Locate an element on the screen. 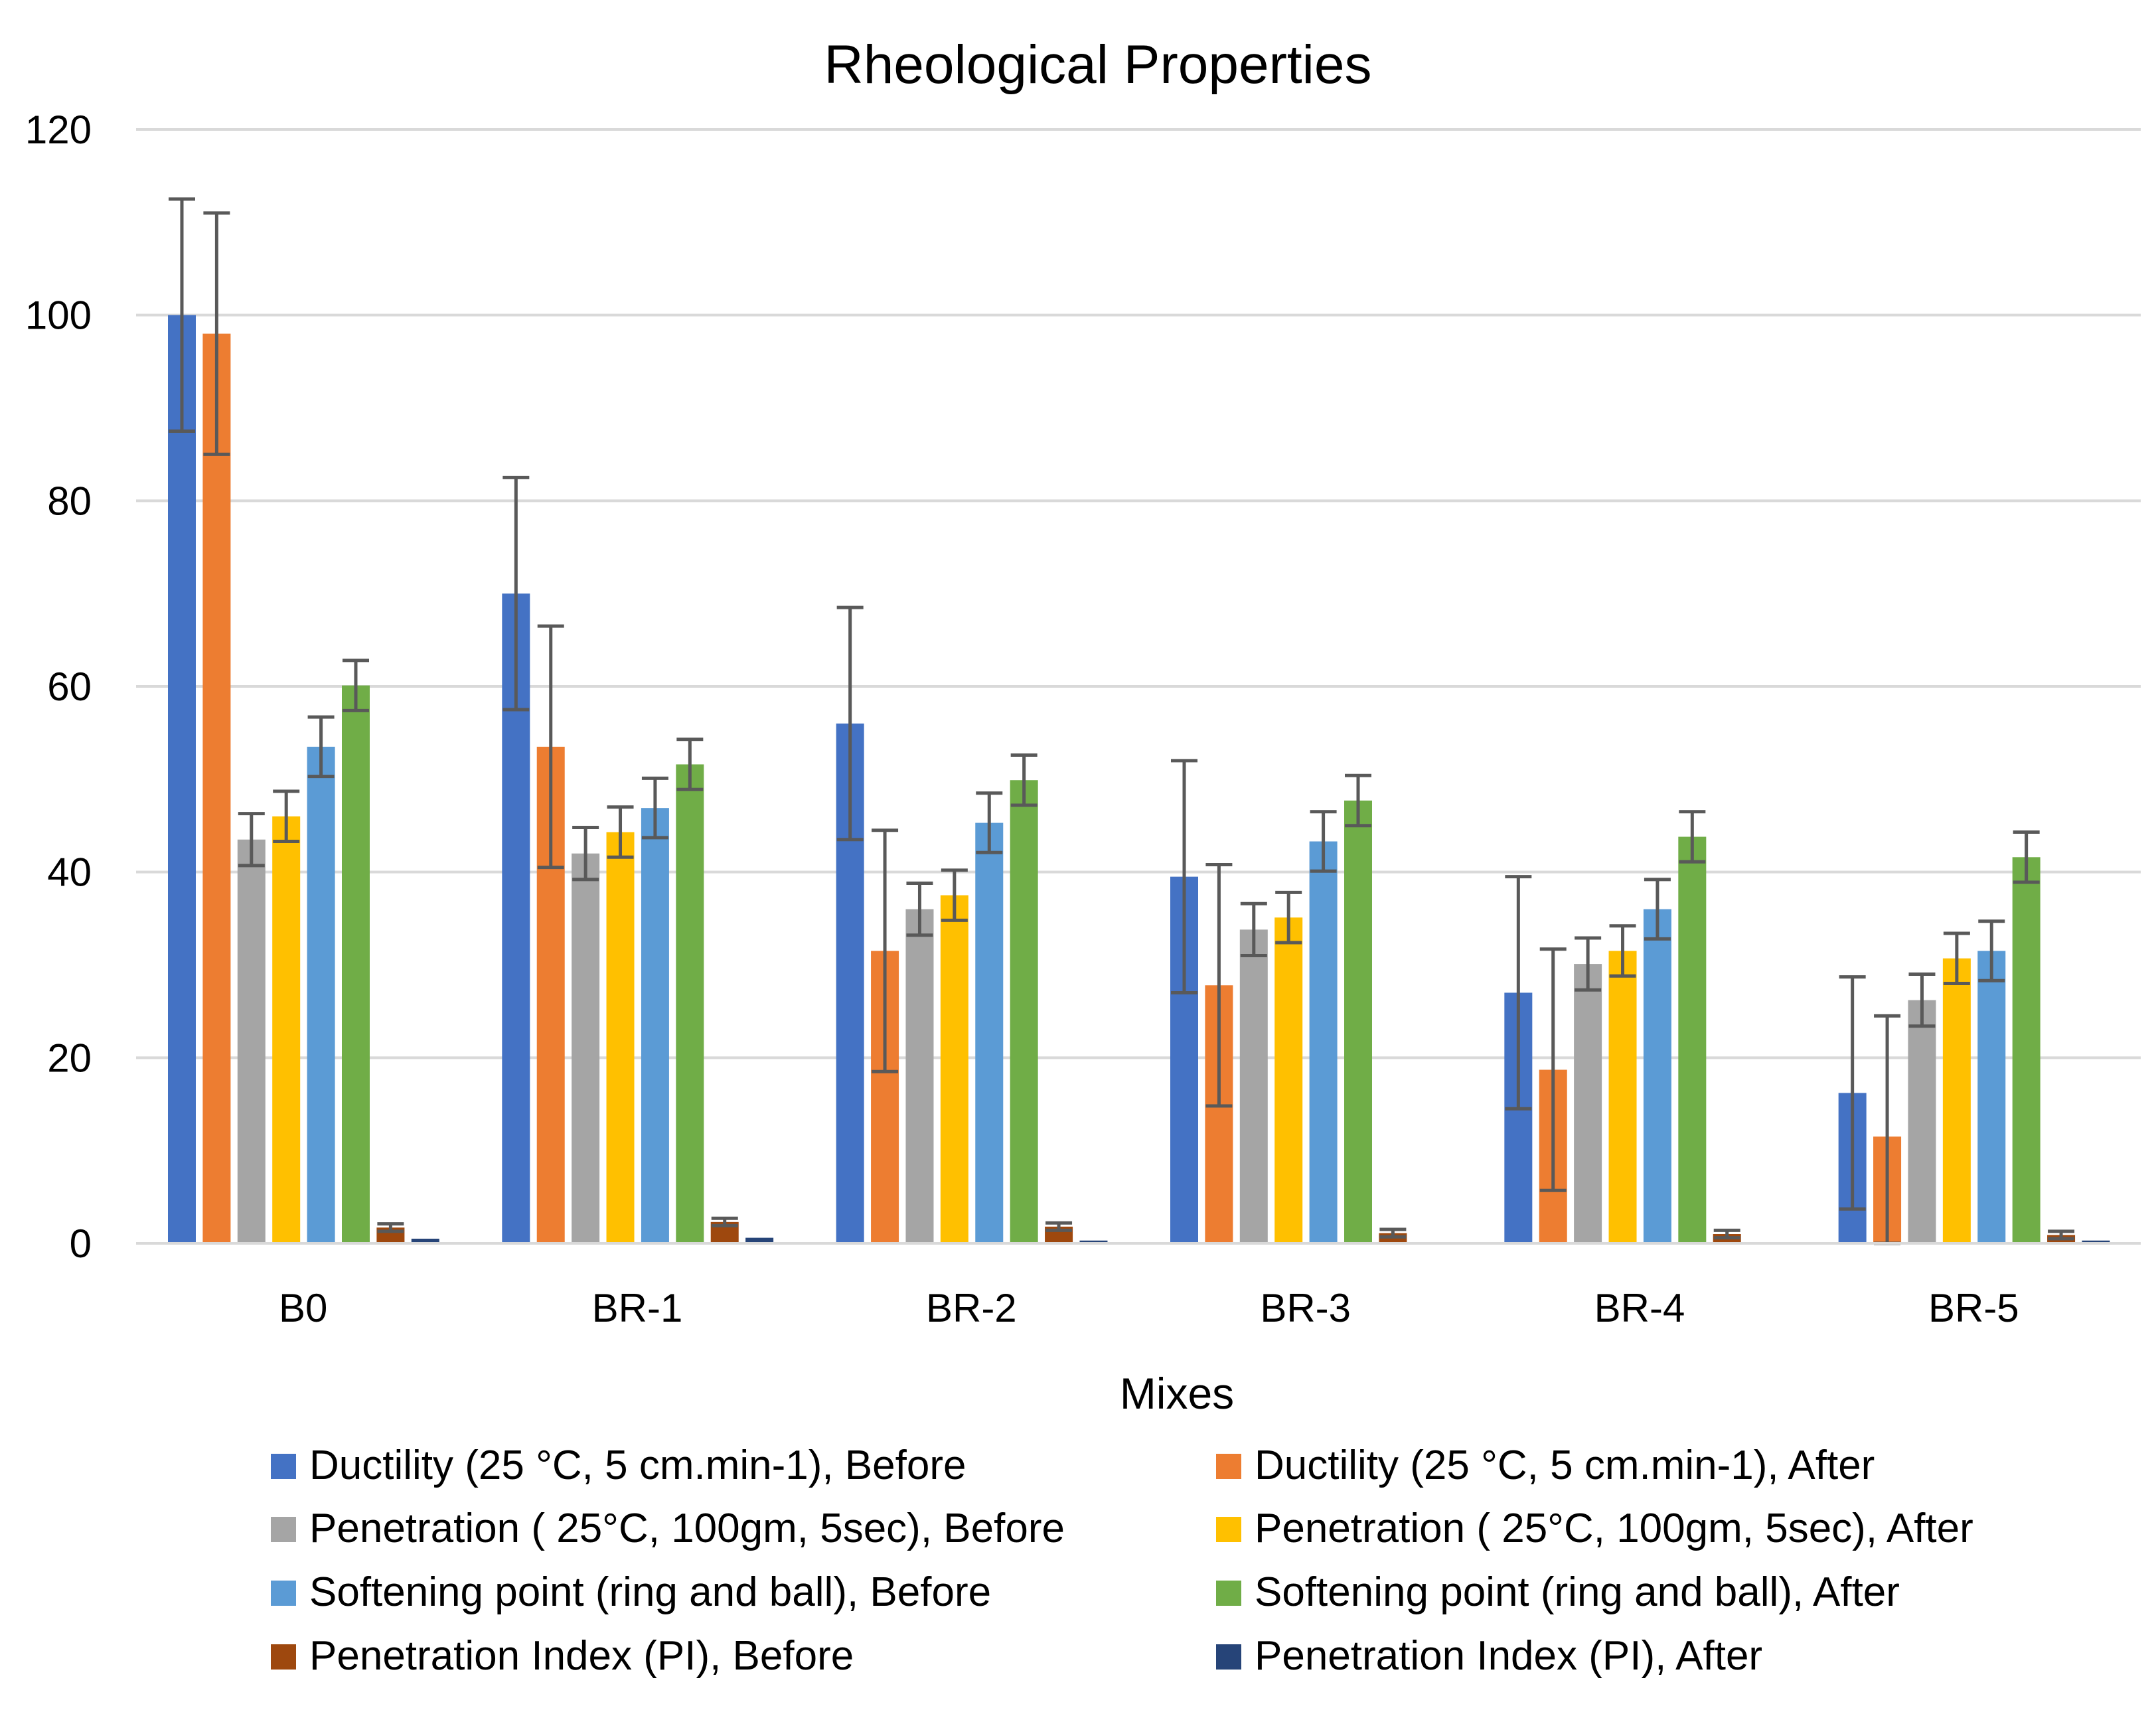 The image size is (2156, 1712). legend-label: Penetration Index (PI), Before is located at coordinates (582, 1656).